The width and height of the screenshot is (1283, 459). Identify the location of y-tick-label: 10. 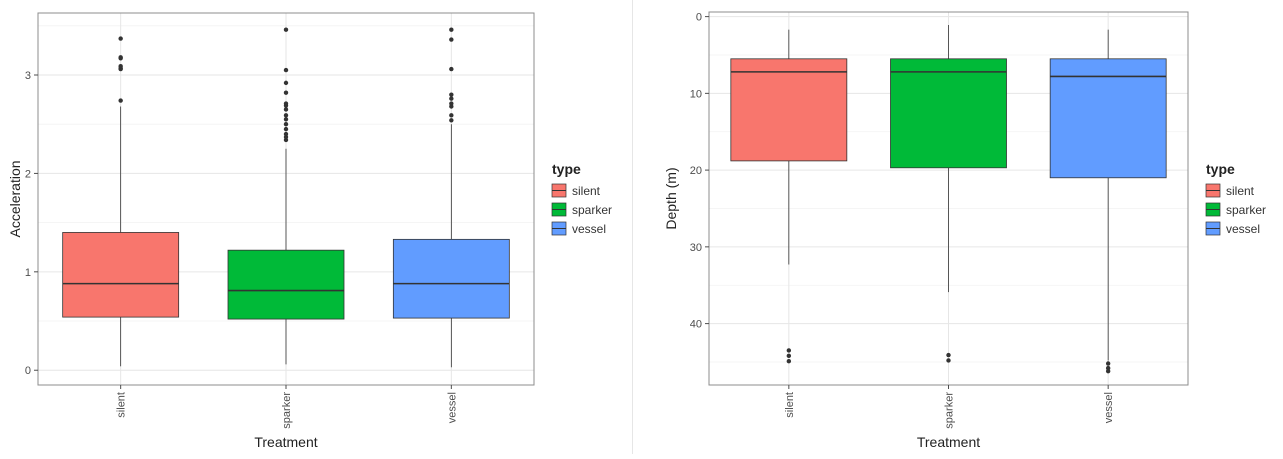
(696, 94).